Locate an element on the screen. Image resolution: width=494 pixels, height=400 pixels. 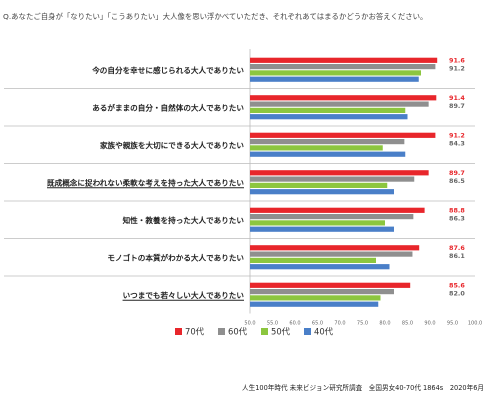
legend-label: 40代 is located at coordinates (324, 332).